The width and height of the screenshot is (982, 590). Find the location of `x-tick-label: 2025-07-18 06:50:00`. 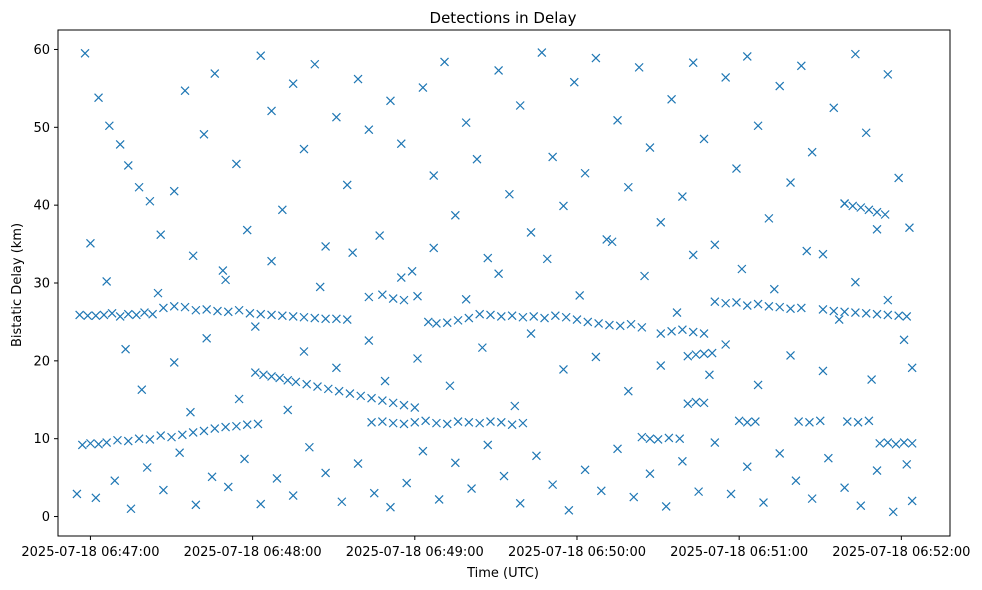

x-tick-label: 2025-07-18 06:50:00 is located at coordinates (577, 552).